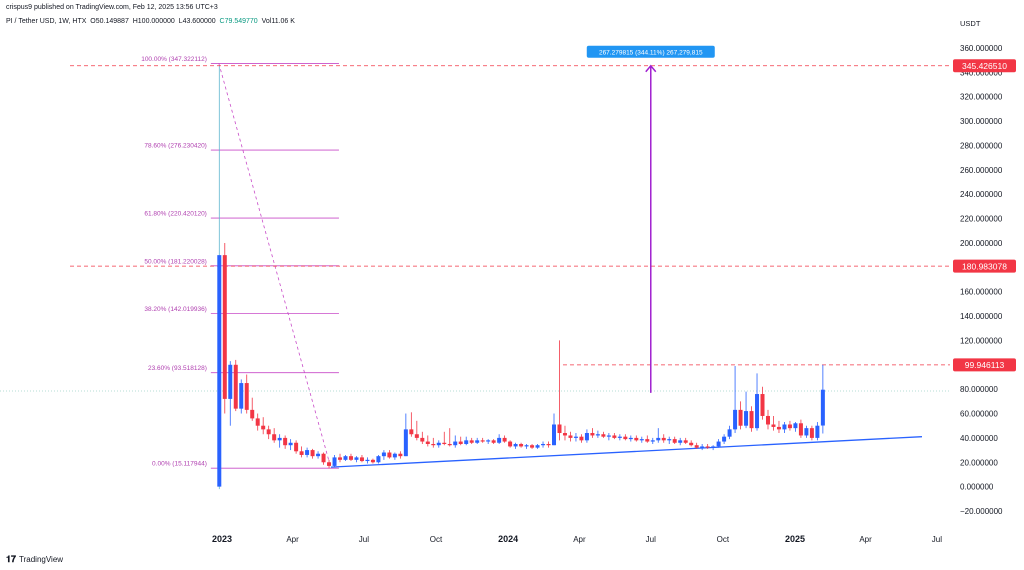 Image resolution: width=1024 pixels, height=570 pixels. I want to click on tradingview-logo-icon: 𝟏𝟕, so click(11, 559).